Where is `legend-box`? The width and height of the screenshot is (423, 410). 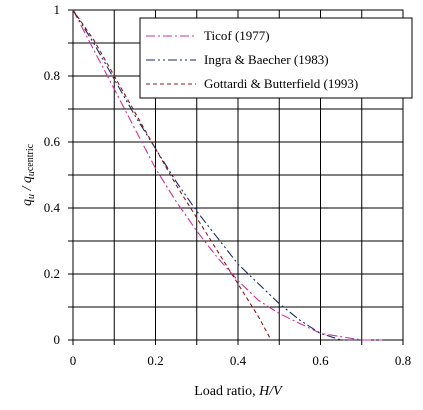 legend-box is located at coordinates (276, 58).